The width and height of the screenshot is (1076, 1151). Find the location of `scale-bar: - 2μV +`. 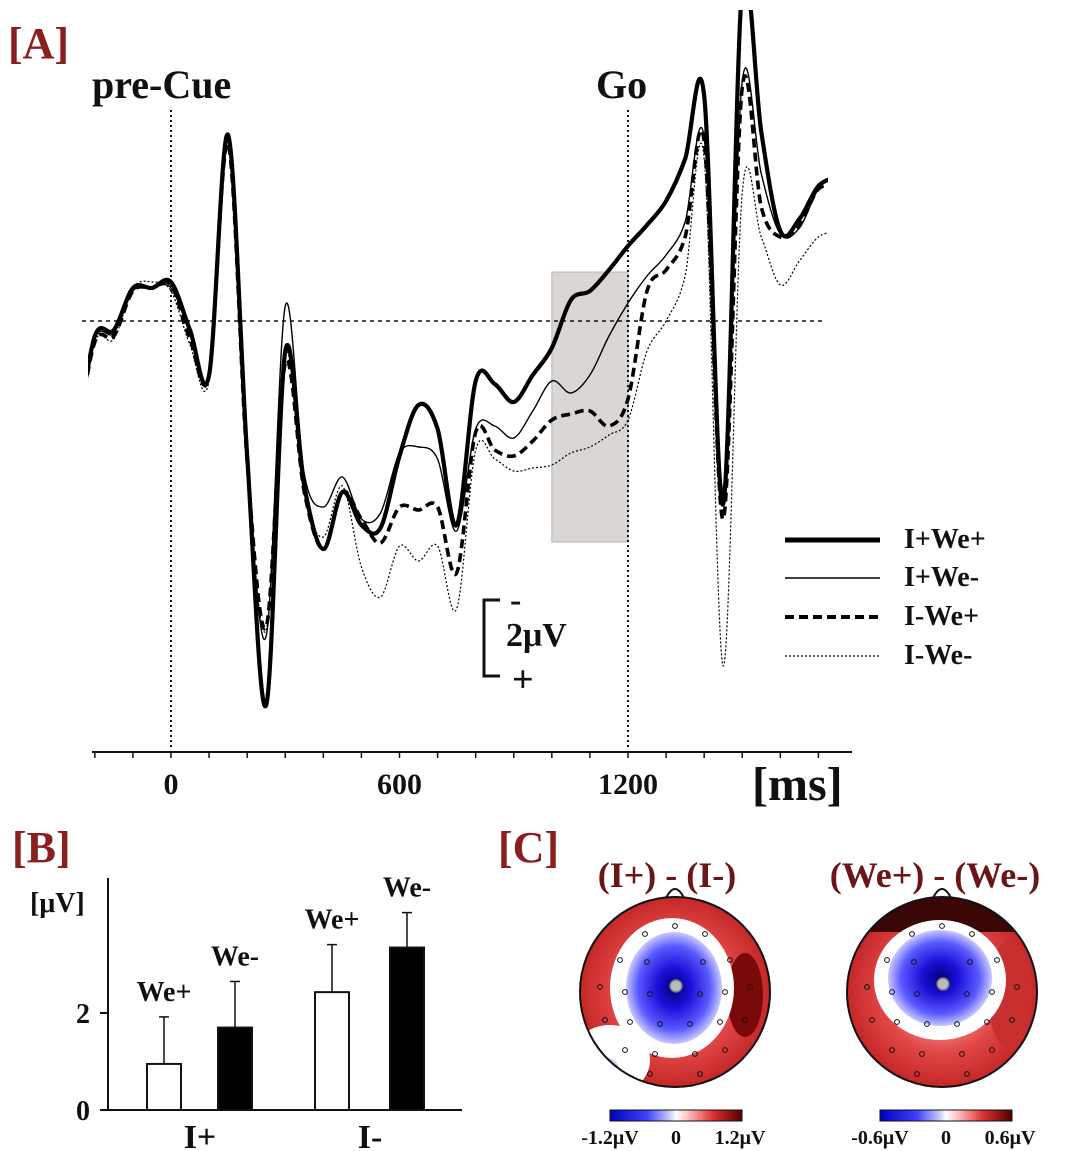

scale-bar: - 2μV + is located at coordinates (524, 641).